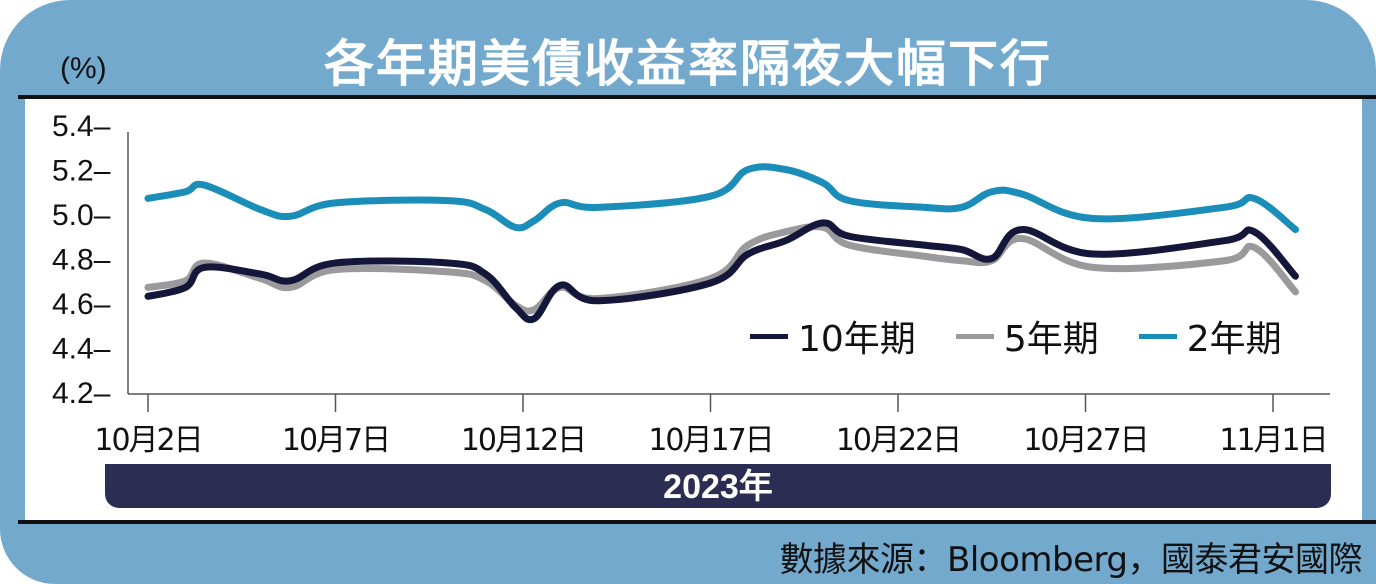 The height and width of the screenshot is (584, 1376). Describe the element at coordinates (81, 304) in the screenshot. I see `y-tick-label: 4.6–` at that location.